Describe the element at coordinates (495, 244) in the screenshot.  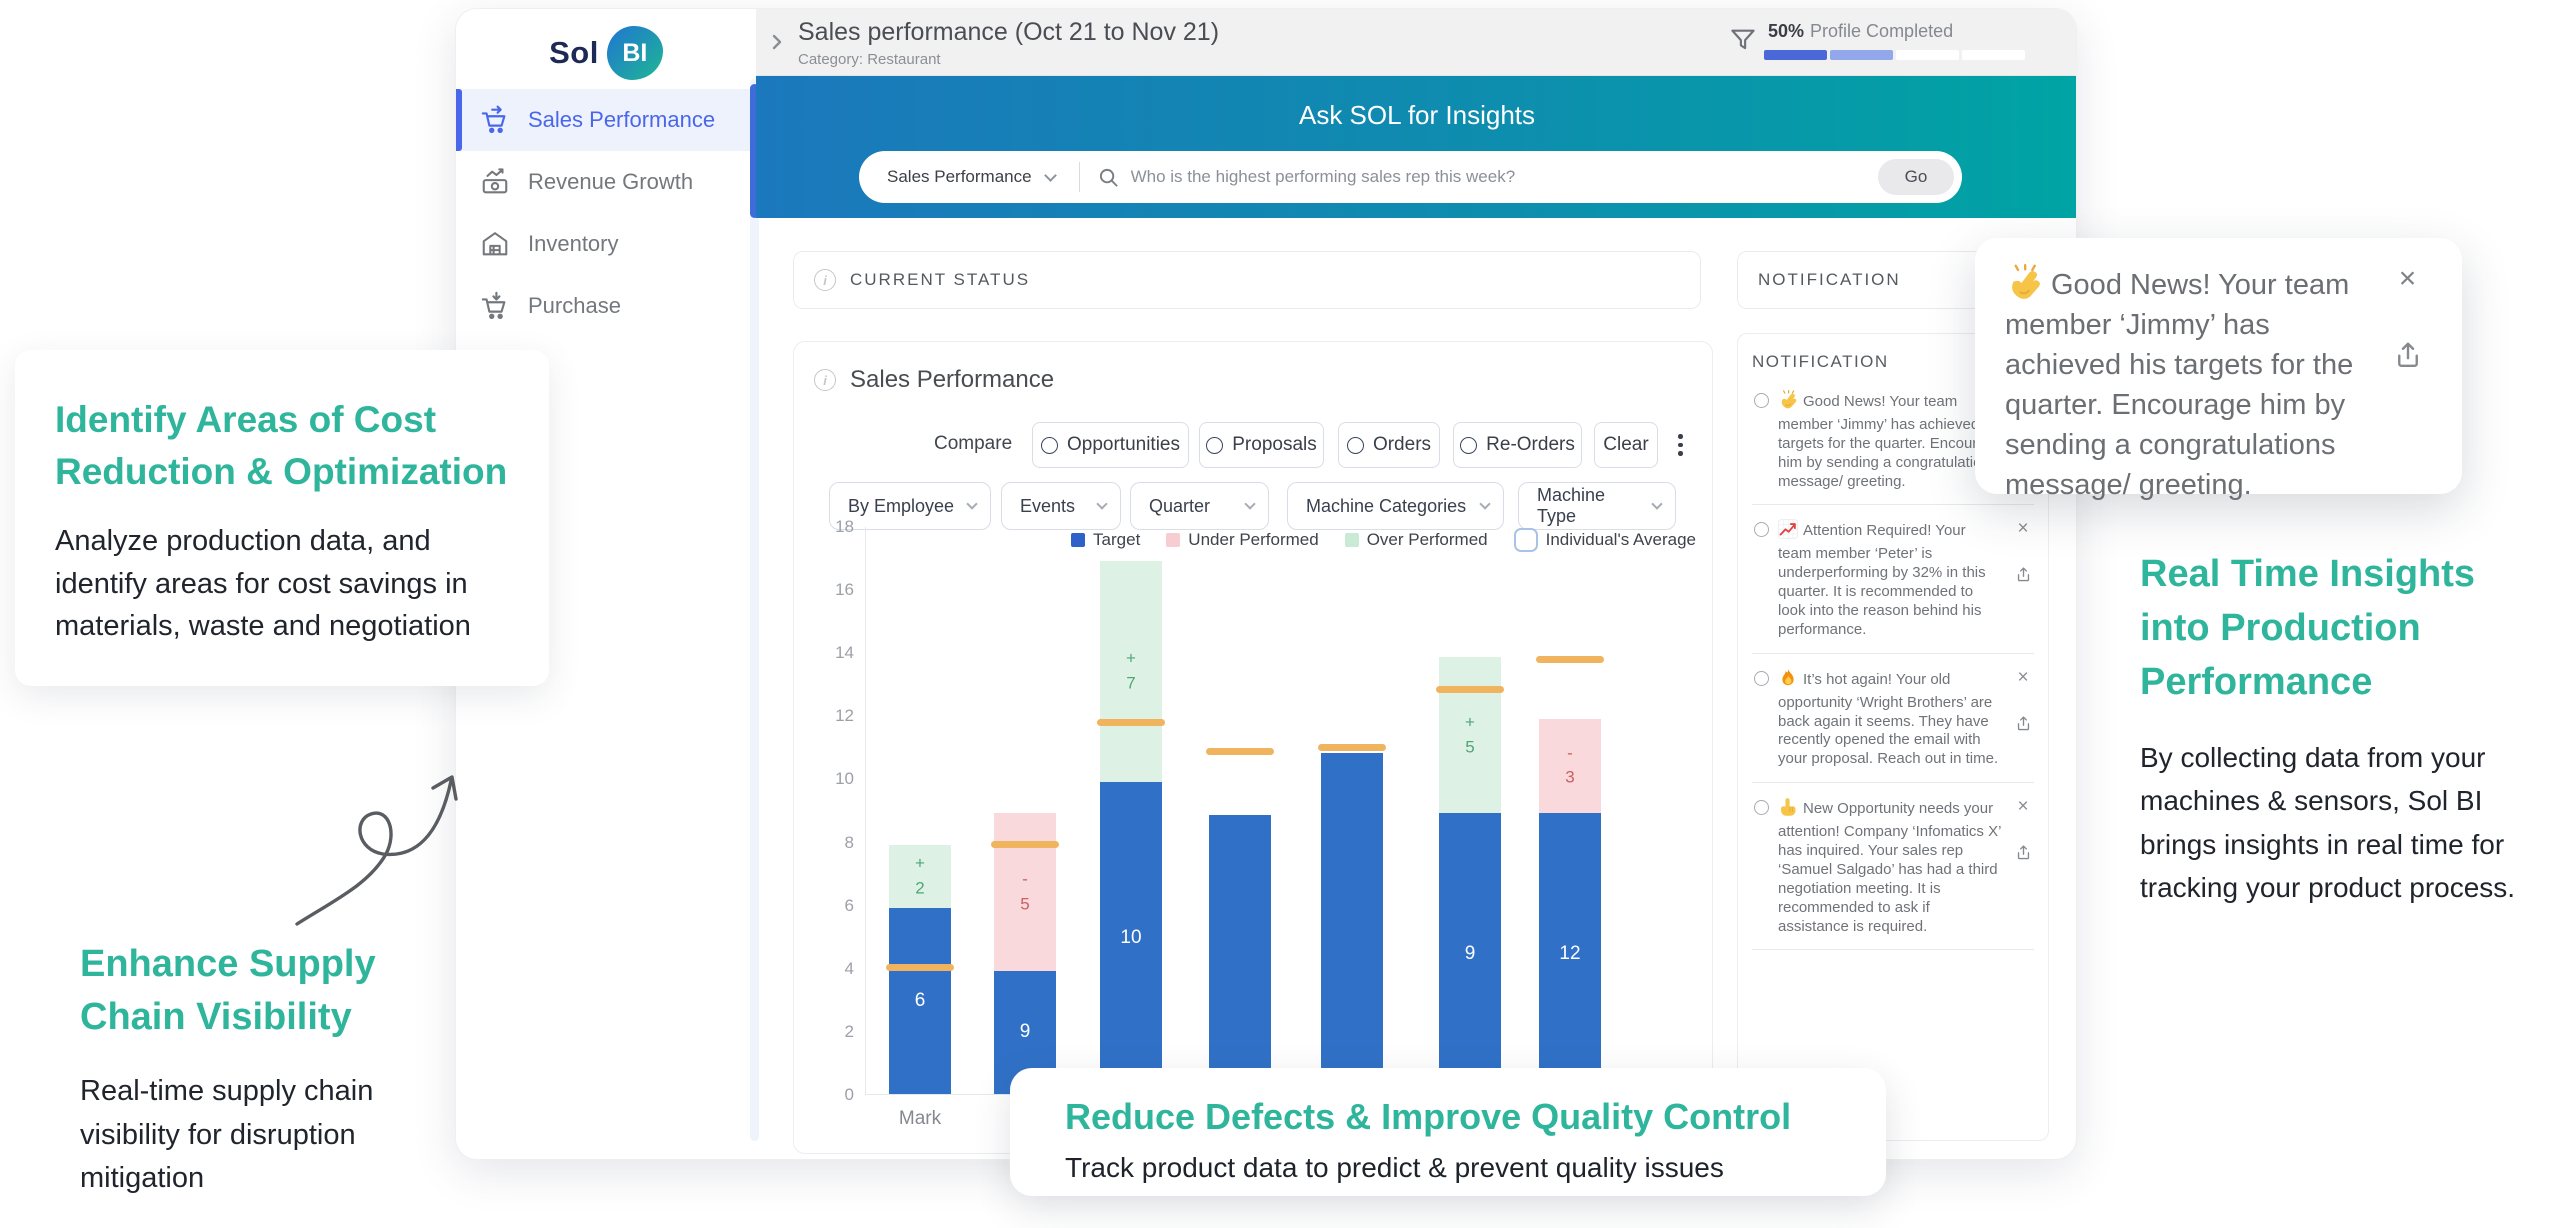
I see `warehouse-icon` at that location.